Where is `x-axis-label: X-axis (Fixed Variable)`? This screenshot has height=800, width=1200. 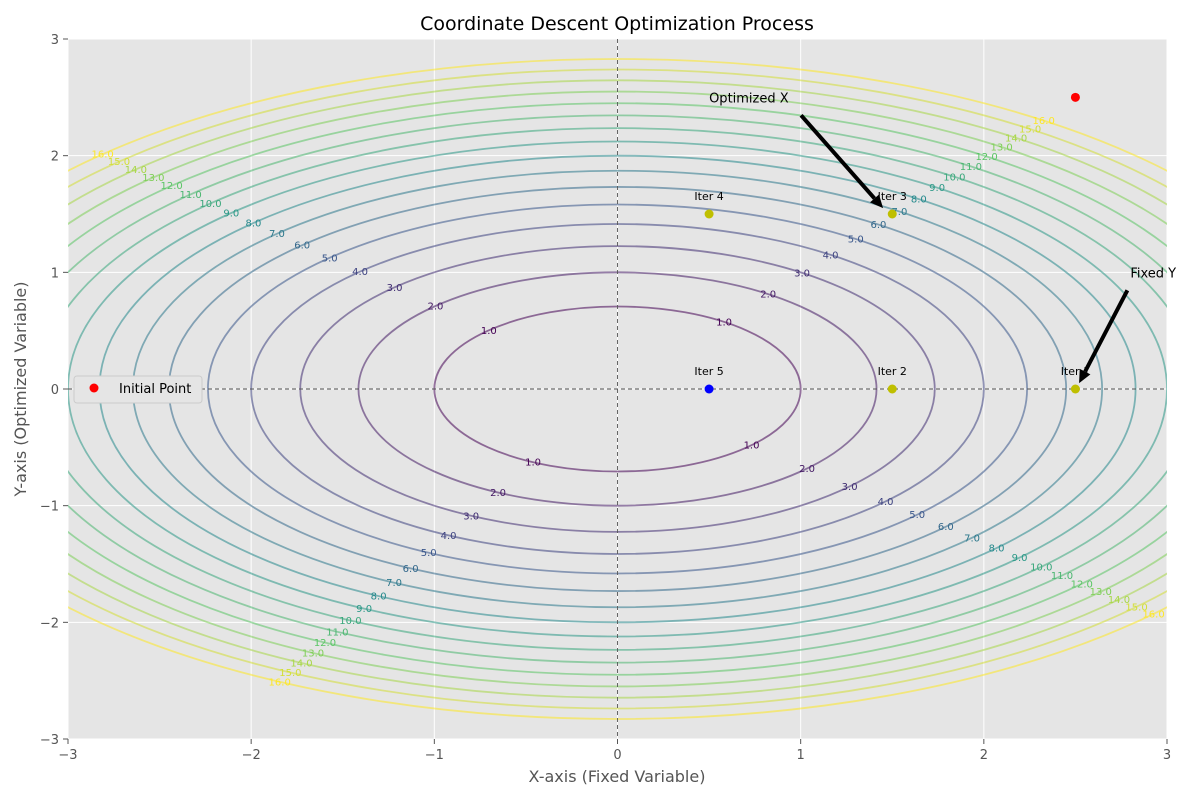 x-axis-label: X-axis (Fixed Variable) is located at coordinates (617, 776).